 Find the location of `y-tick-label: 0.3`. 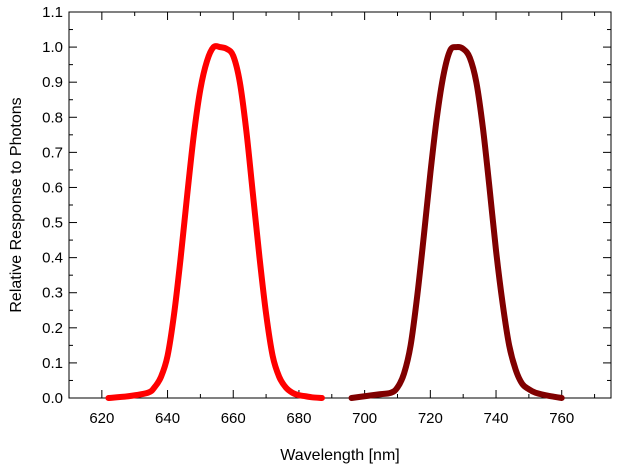

y-tick-label: 0.3 is located at coordinates (52, 293).